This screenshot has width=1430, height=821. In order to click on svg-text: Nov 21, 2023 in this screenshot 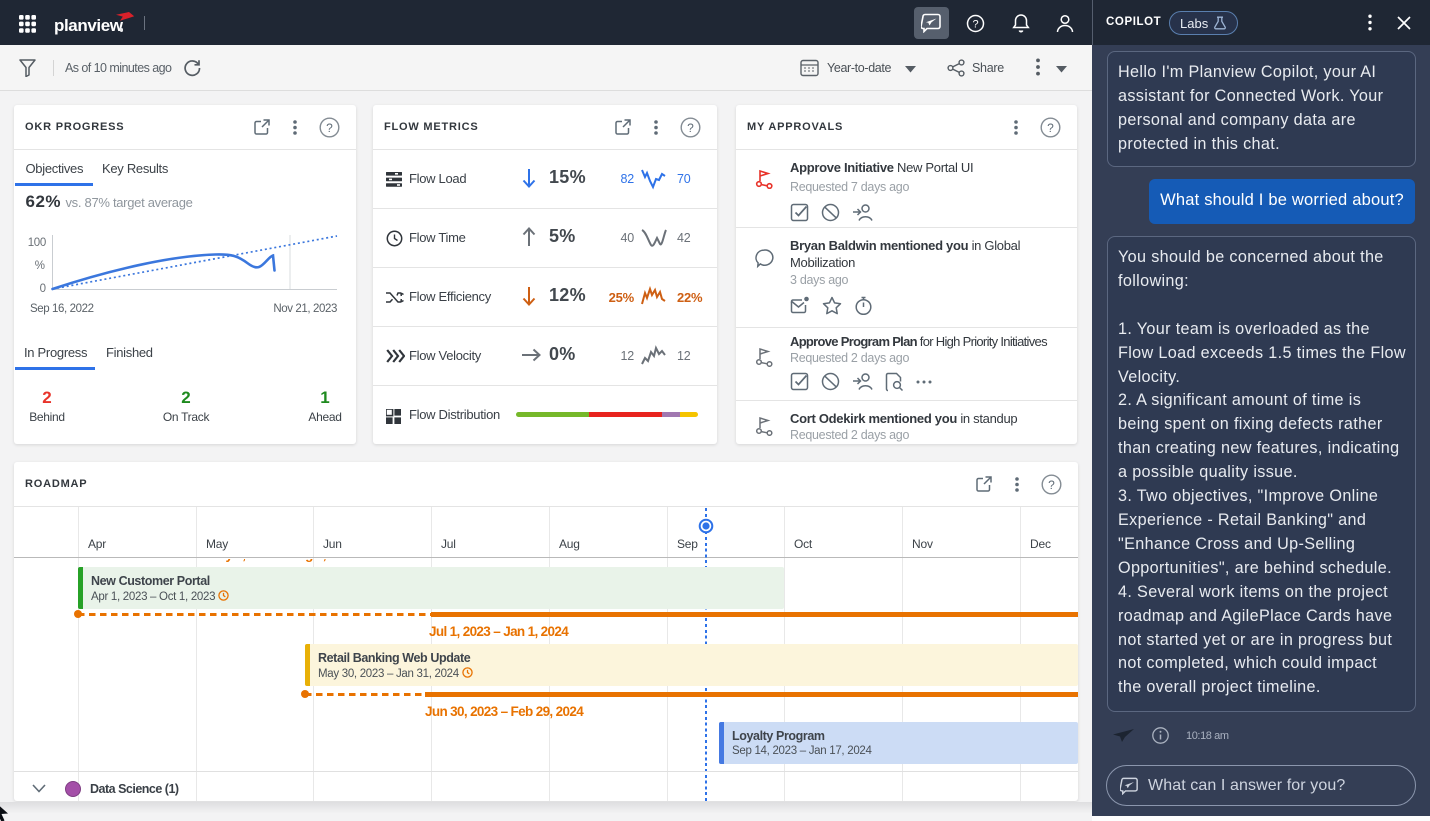, I will do `click(305, 309)`.